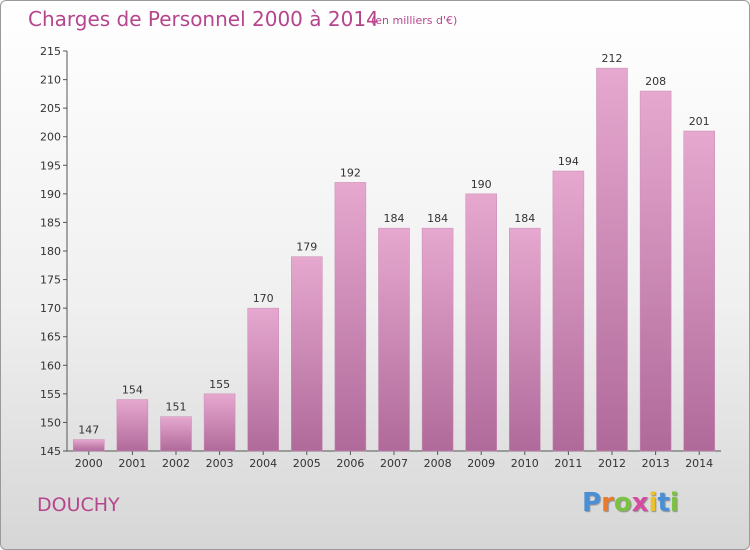  I want to click on y-tick-label: 195, so click(50, 165).